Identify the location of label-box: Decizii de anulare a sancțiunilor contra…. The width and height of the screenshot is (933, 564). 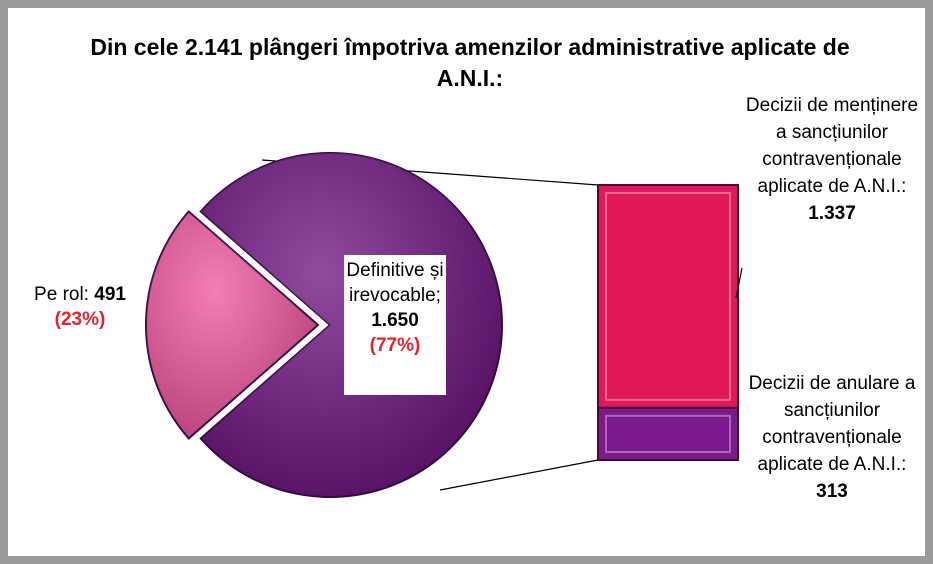
(832, 437).